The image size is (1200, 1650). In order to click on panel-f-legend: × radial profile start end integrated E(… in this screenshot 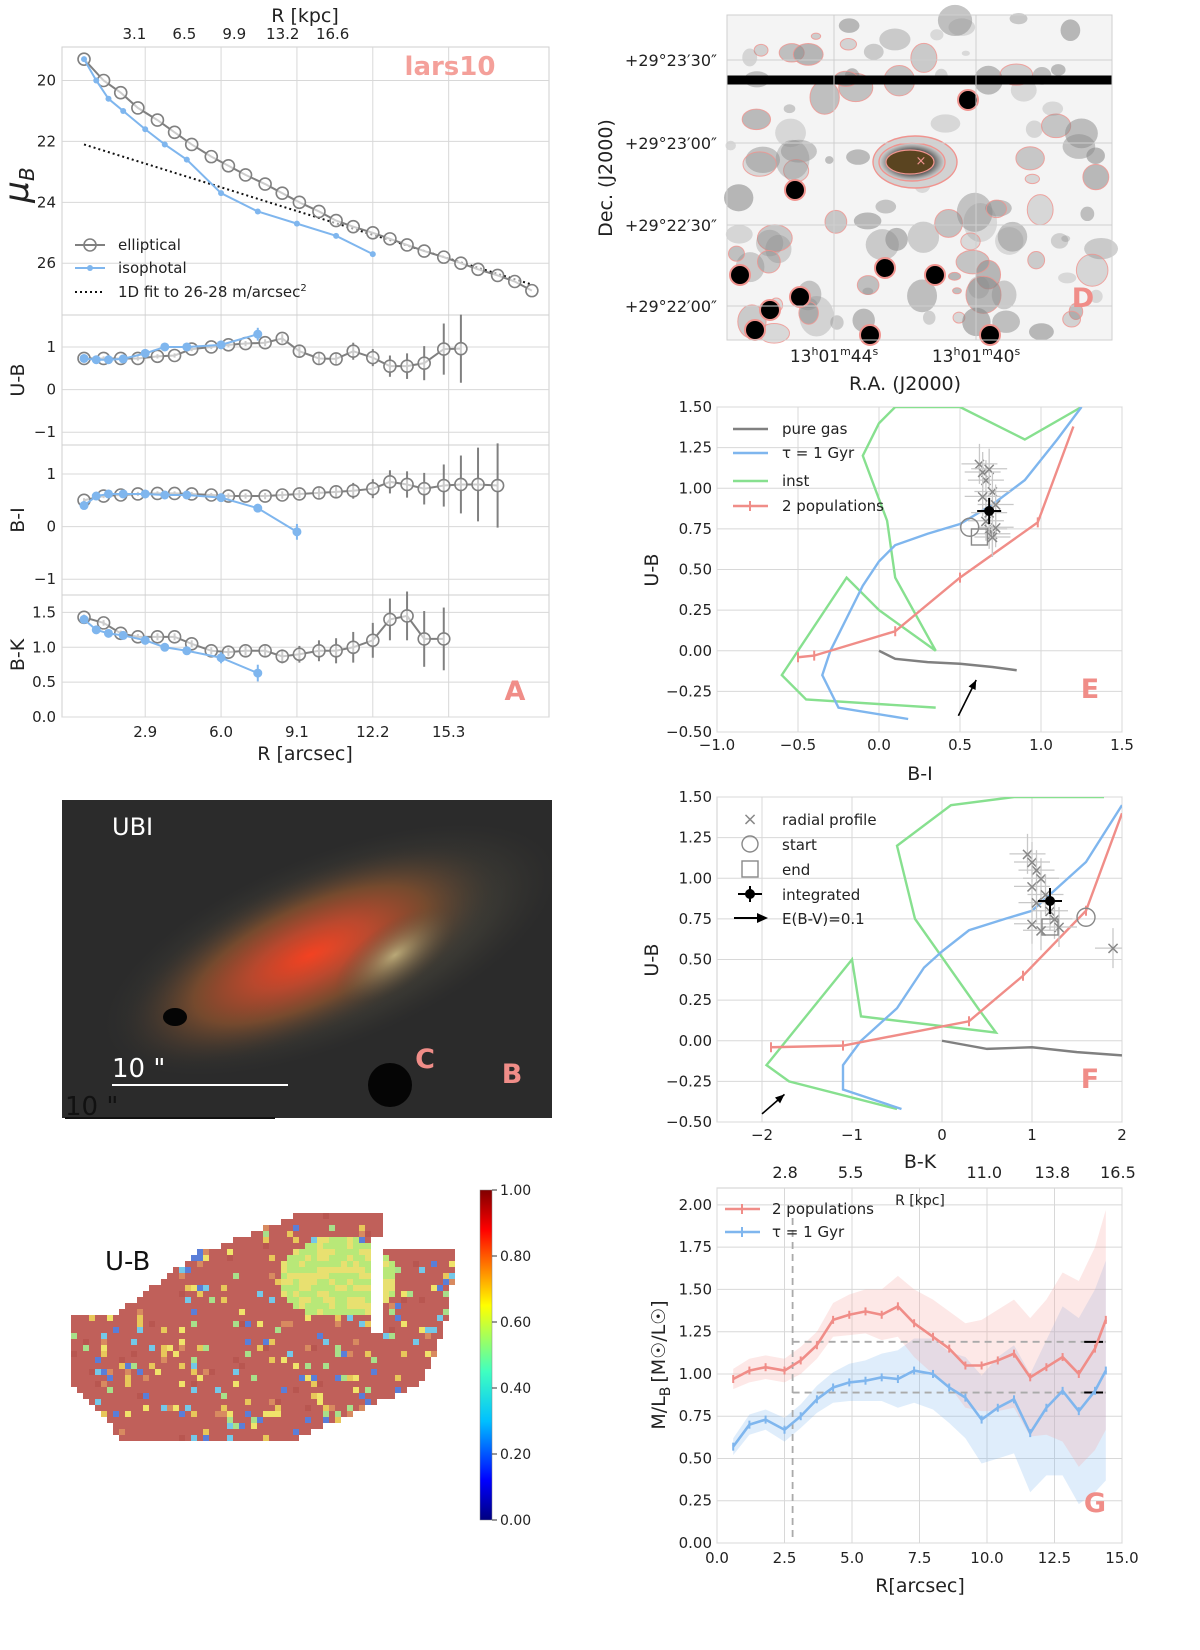, I will do `click(805, 868)`.